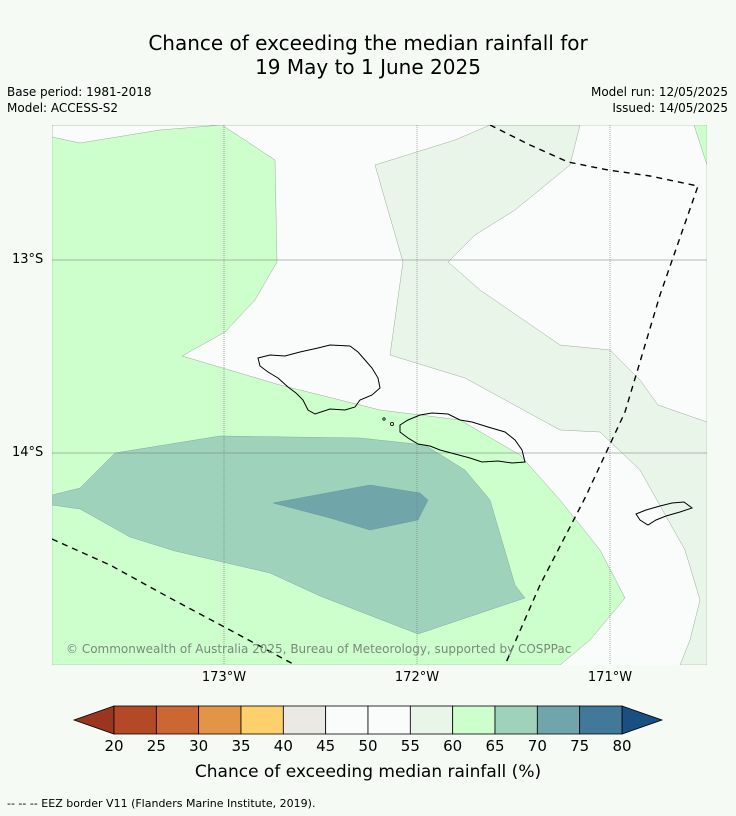 This screenshot has height=816, width=736. I want to click on region-60-65-topright, so click(700, 145).